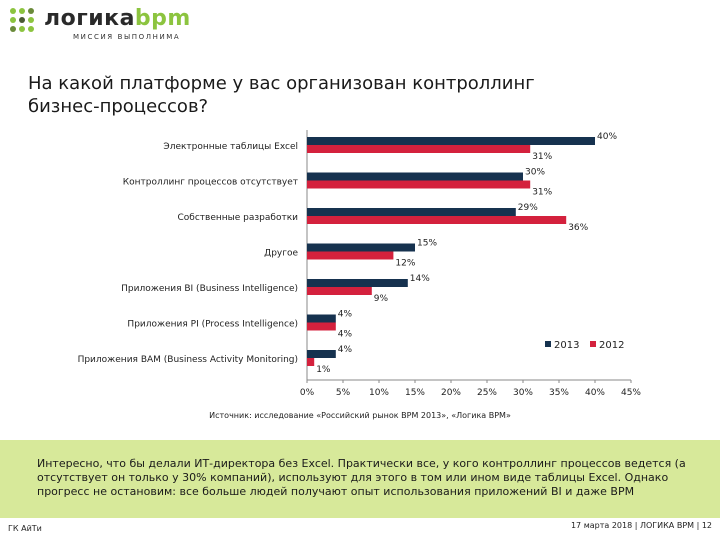  Describe the element at coordinates (405, 264) in the screenshot. I see `data-label-2012: 12%` at that location.